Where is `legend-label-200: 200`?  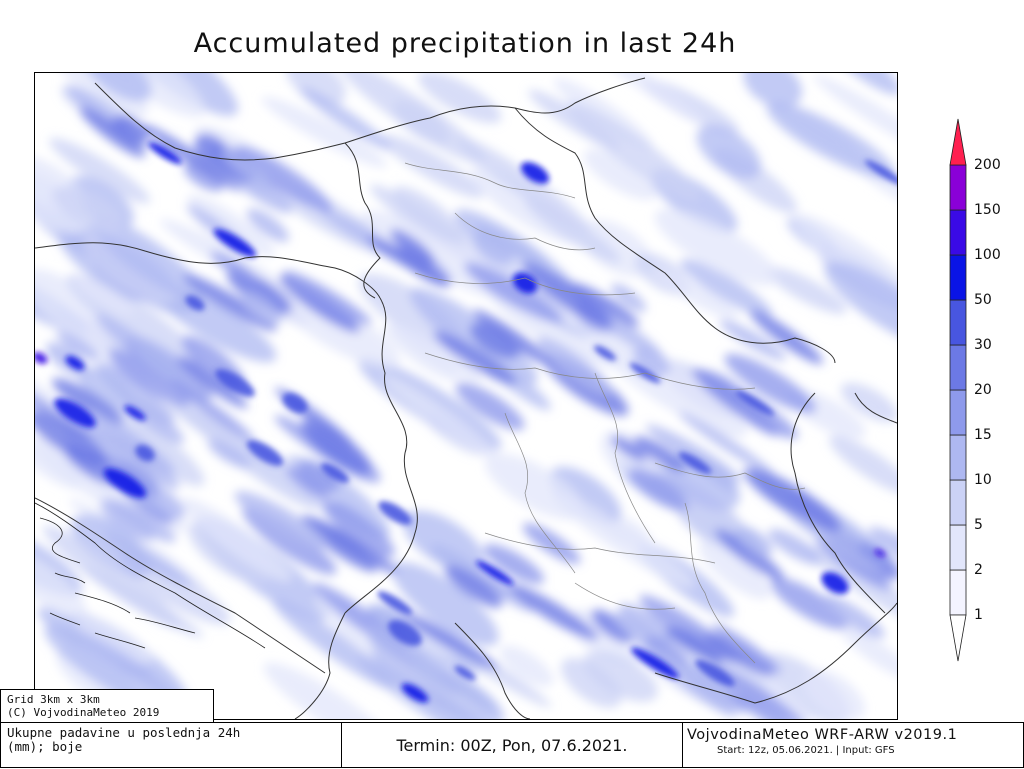 legend-label-200: 200 is located at coordinates (987, 165).